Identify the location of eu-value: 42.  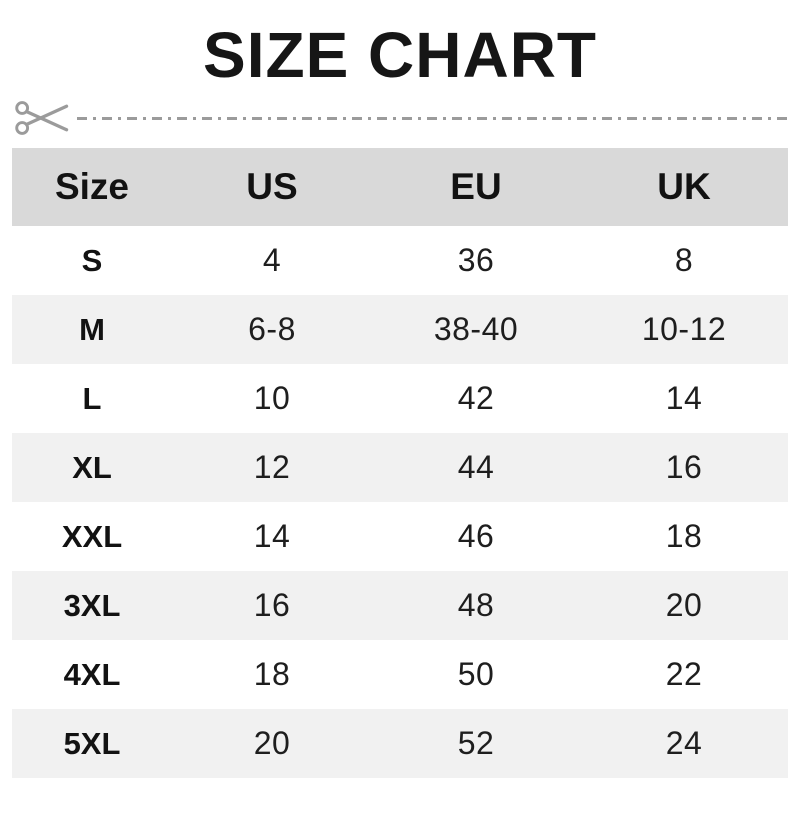
(476, 398).